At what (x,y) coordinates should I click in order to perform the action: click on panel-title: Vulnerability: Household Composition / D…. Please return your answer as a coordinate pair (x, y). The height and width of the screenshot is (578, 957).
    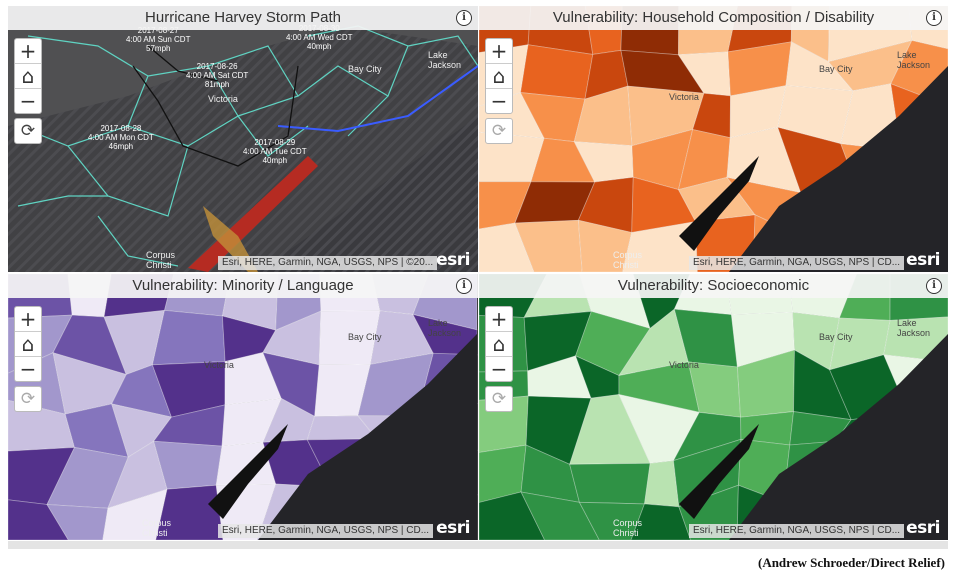
    Looking at the image, I should click on (713, 18).